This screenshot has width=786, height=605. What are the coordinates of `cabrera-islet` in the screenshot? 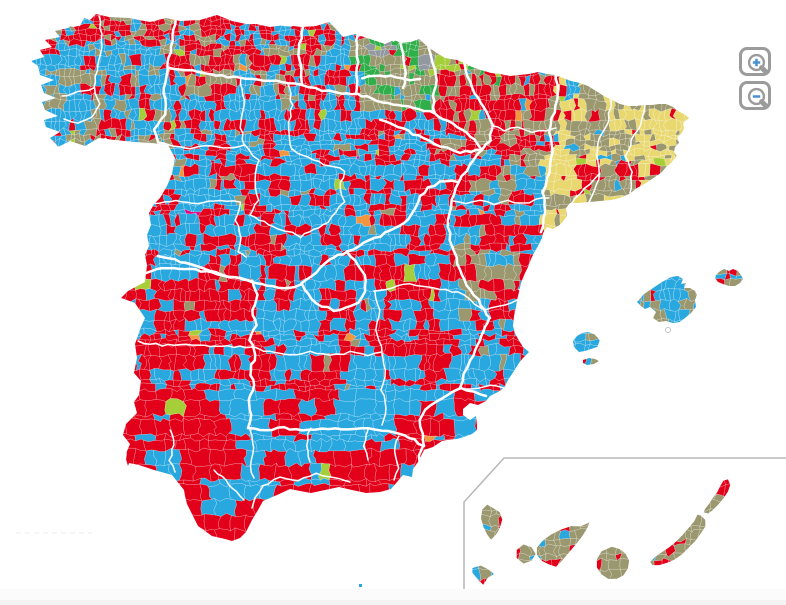 It's located at (668, 330).